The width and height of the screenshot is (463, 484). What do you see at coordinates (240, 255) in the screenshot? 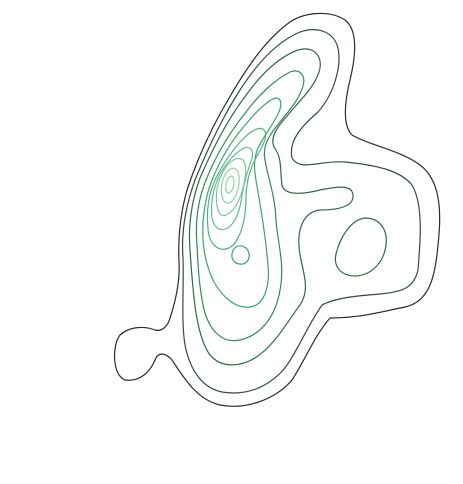
I see `contour-secondary-peak` at bounding box center [240, 255].